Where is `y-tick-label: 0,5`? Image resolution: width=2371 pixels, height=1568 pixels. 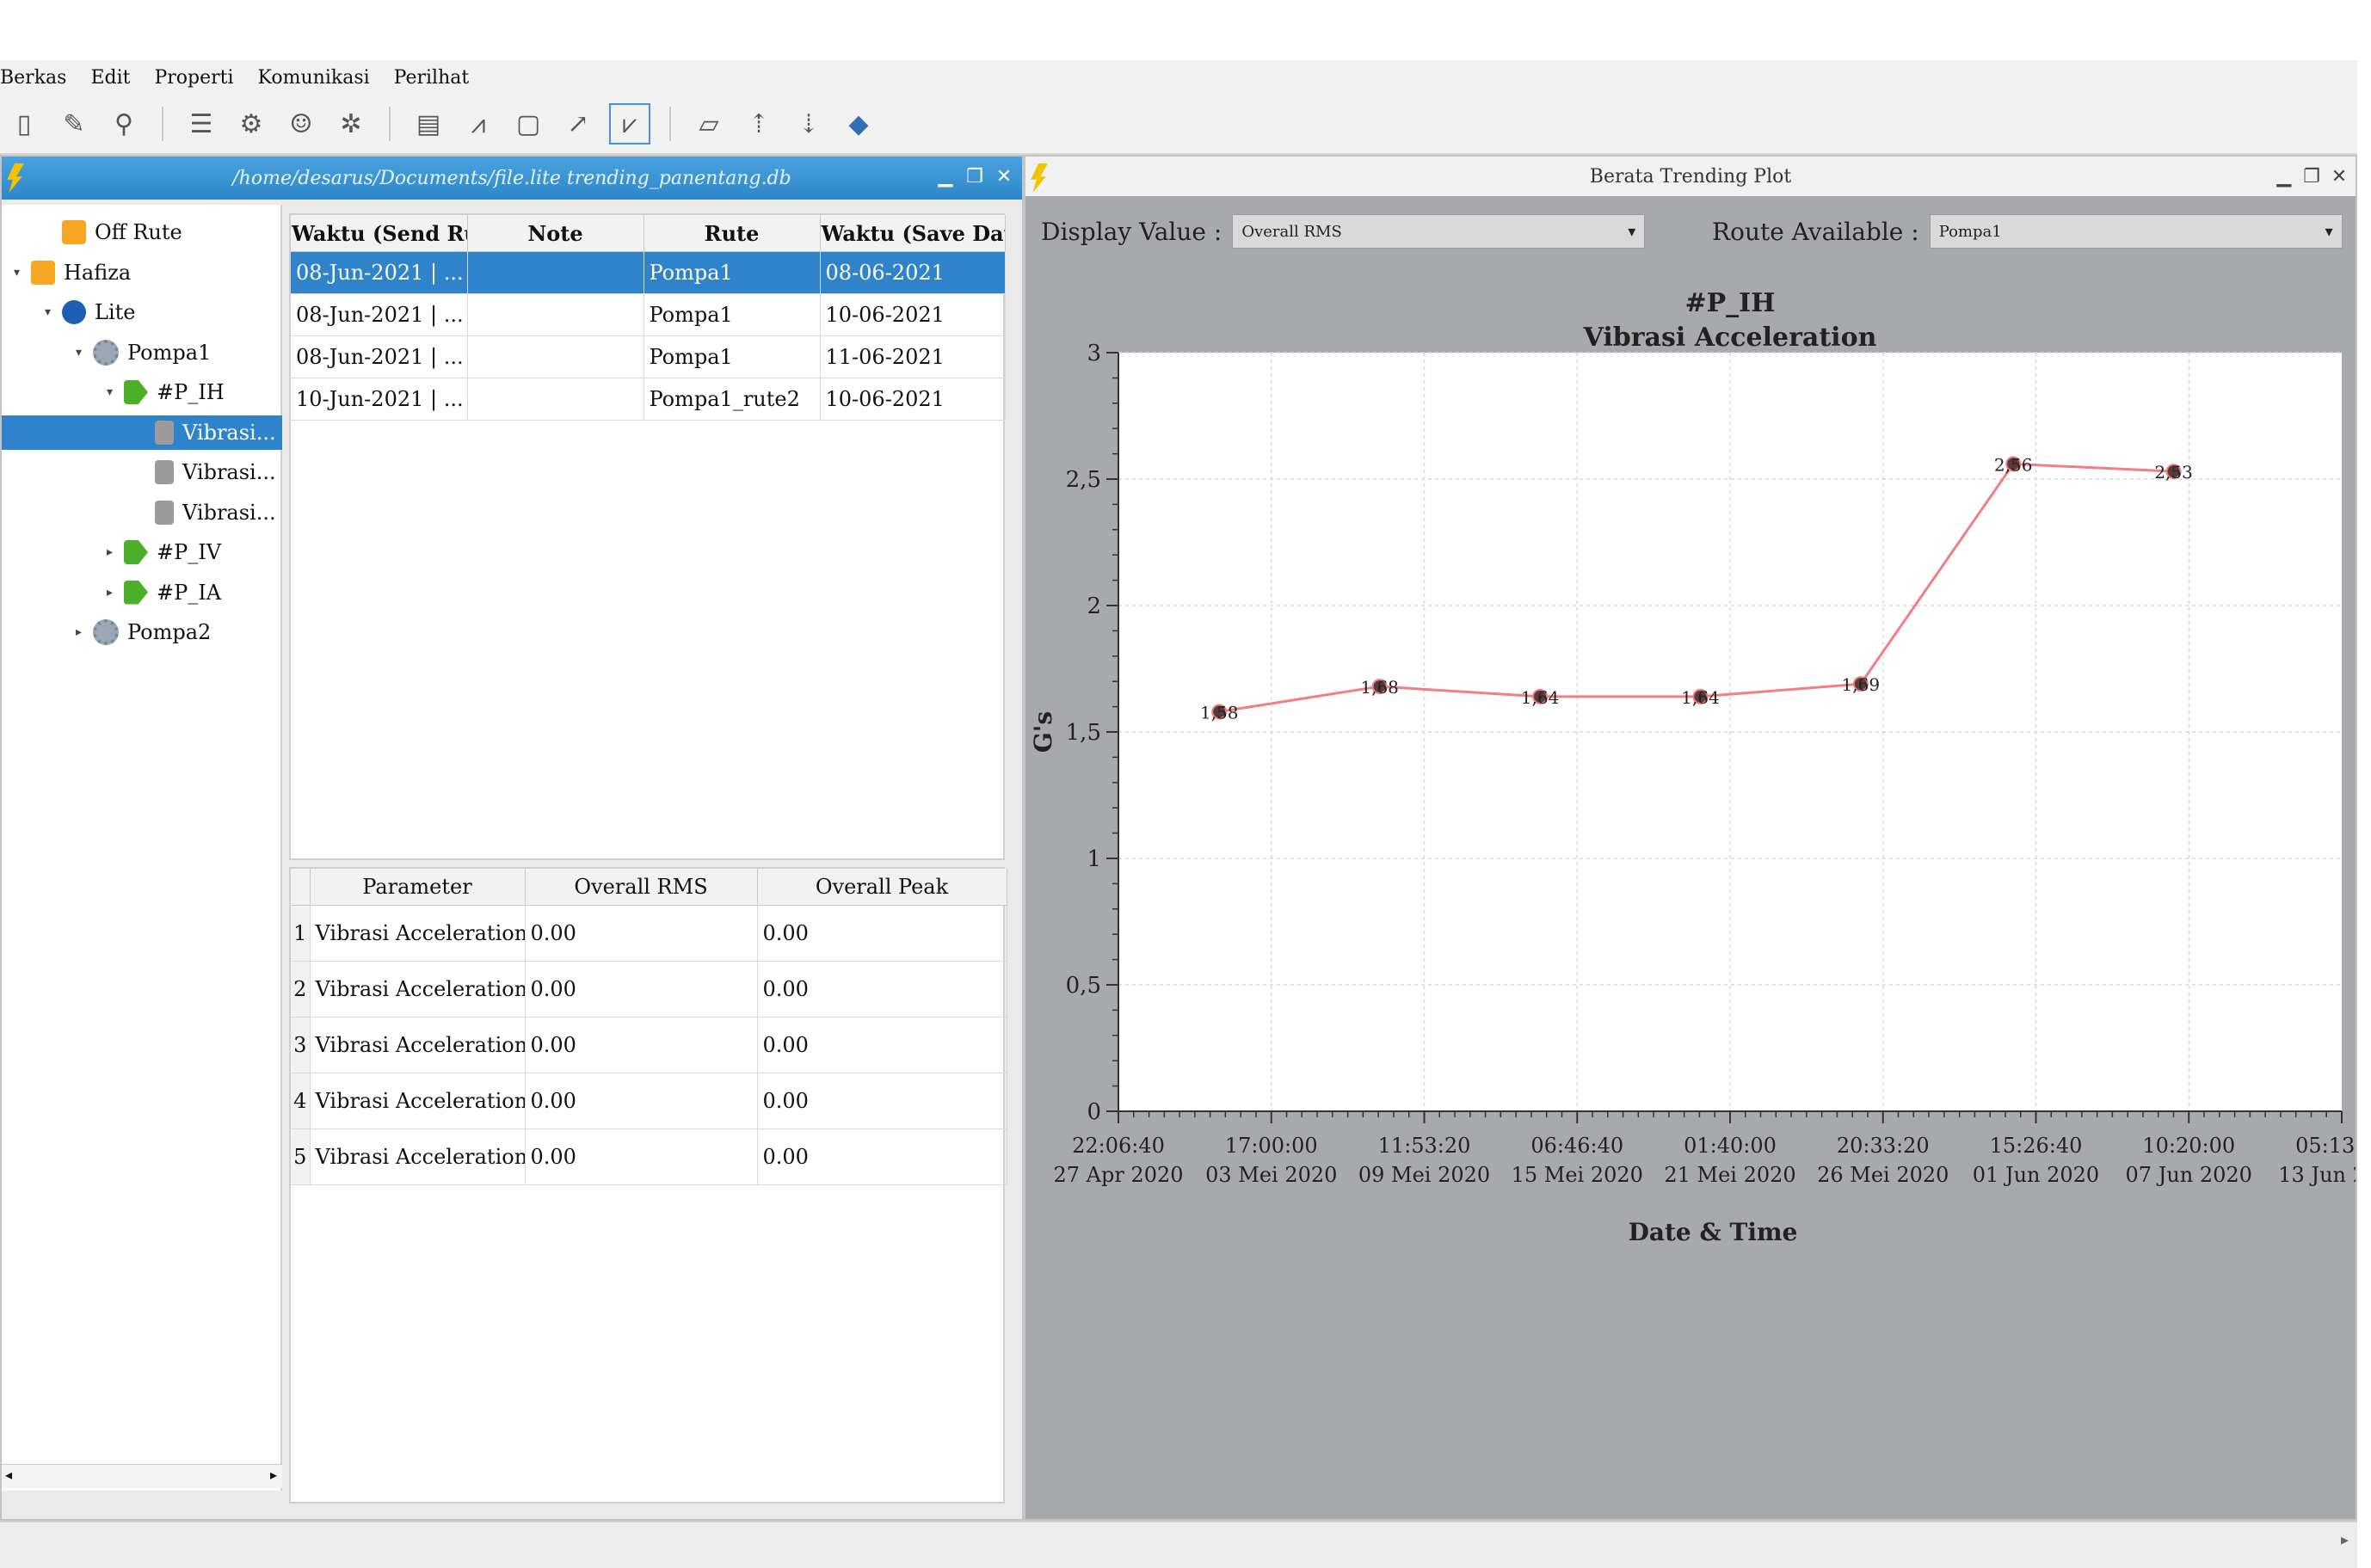
y-tick-label: 0,5 is located at coordinates (1083, 986).